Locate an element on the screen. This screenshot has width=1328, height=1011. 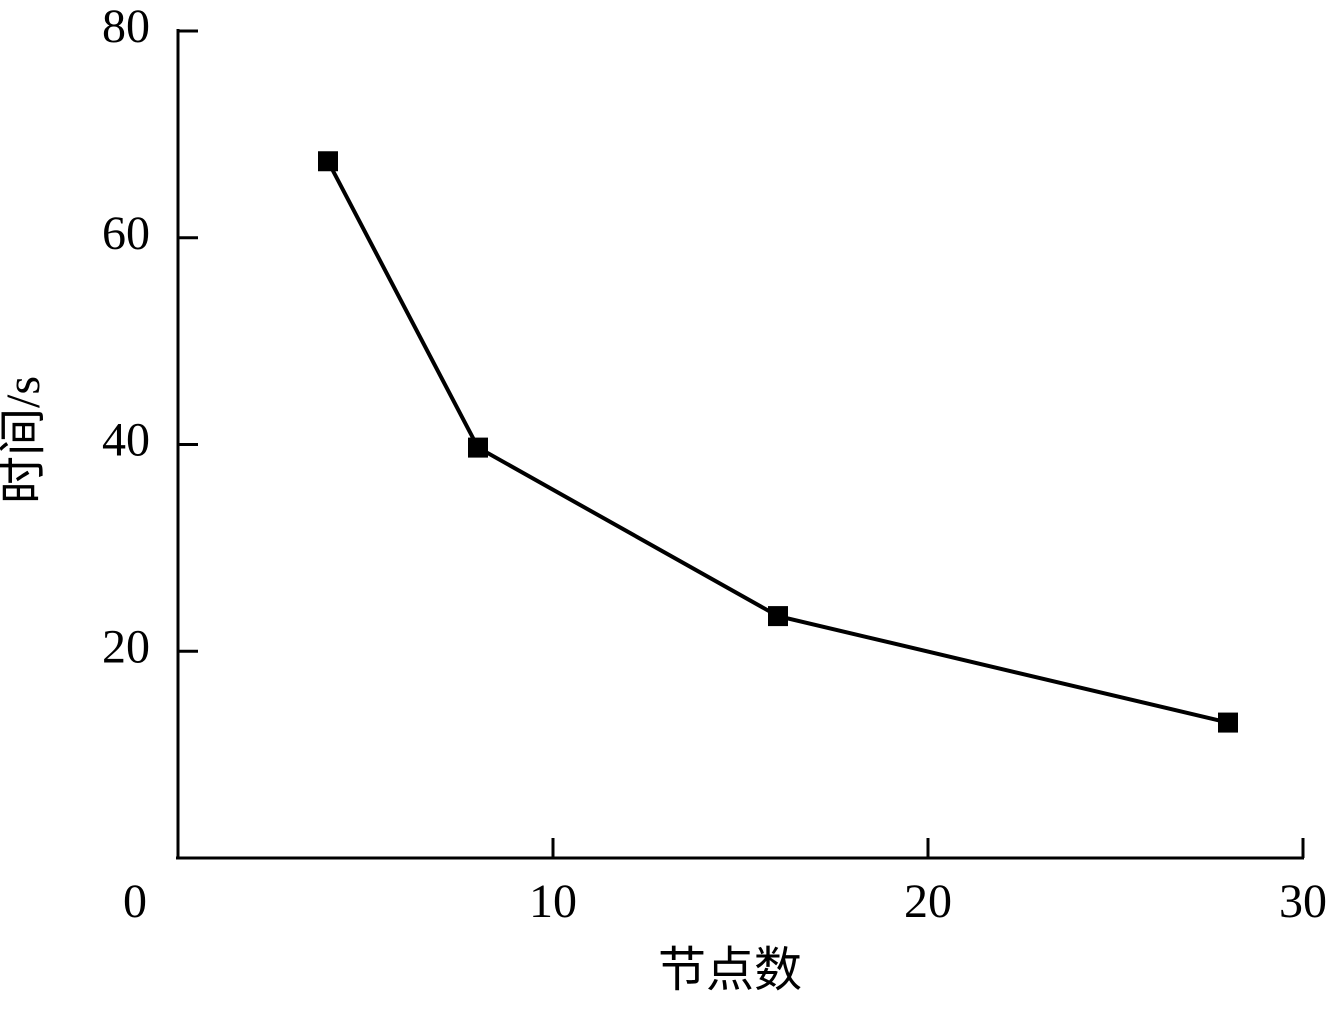
y-tick-label: 40 is located at coordinates (126, 440).